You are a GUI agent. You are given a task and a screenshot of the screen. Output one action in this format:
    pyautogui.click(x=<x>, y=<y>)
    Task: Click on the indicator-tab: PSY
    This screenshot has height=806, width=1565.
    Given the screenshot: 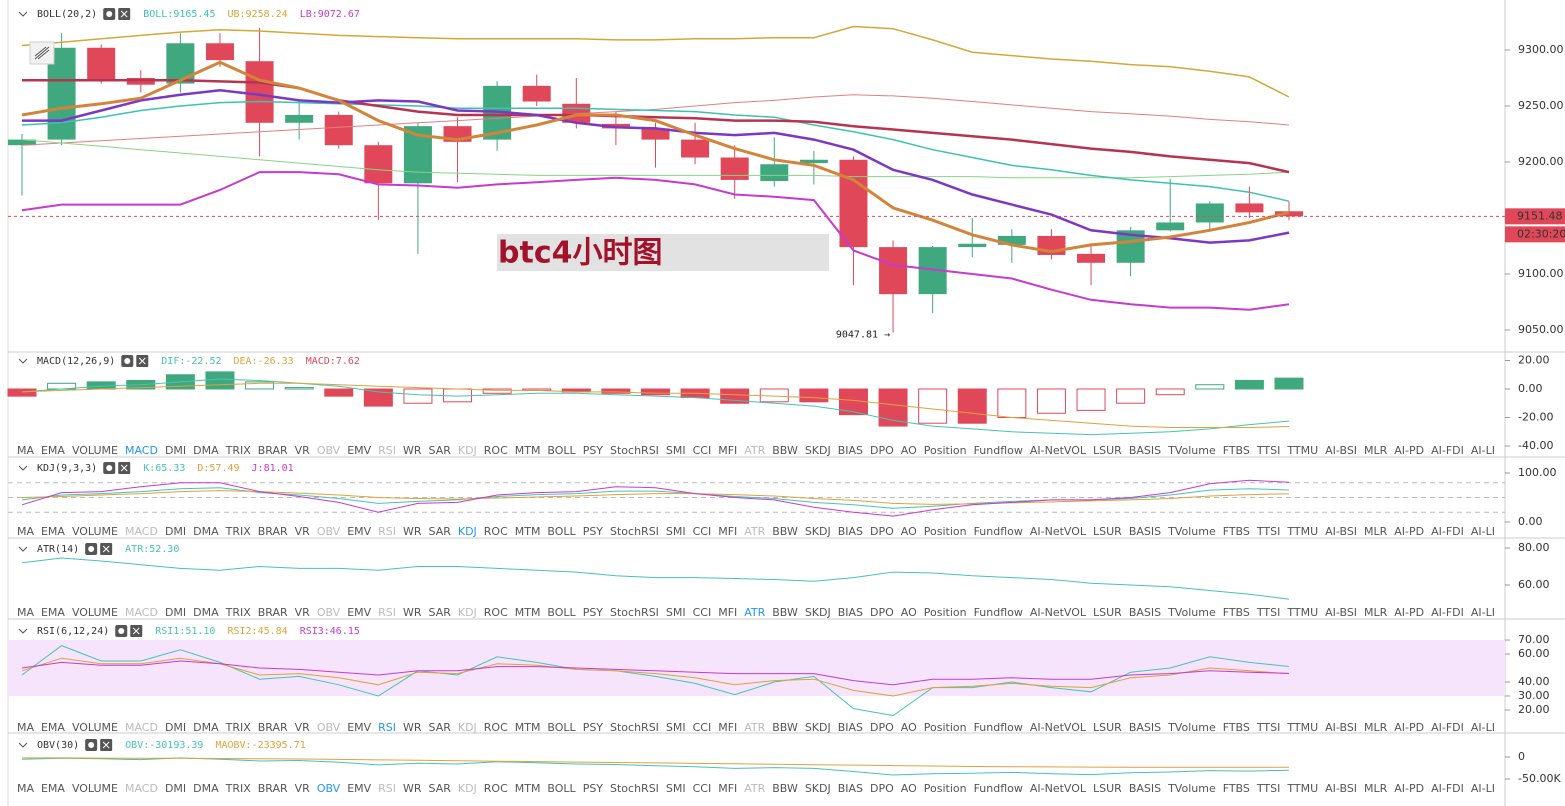 What is the action you would take?
    pyautogui.click(x=593, y=450)
    